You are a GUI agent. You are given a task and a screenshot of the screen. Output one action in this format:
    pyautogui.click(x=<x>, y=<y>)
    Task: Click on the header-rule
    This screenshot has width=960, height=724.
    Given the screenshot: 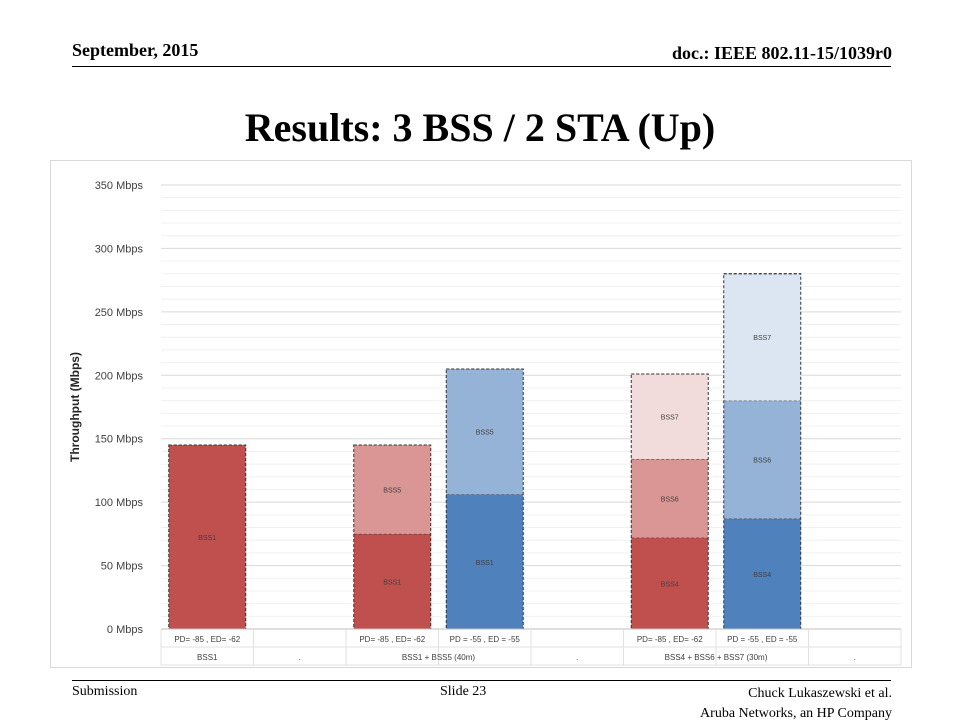 What is the action you would take?
    pyautogui.click(x=481, y=66)
    